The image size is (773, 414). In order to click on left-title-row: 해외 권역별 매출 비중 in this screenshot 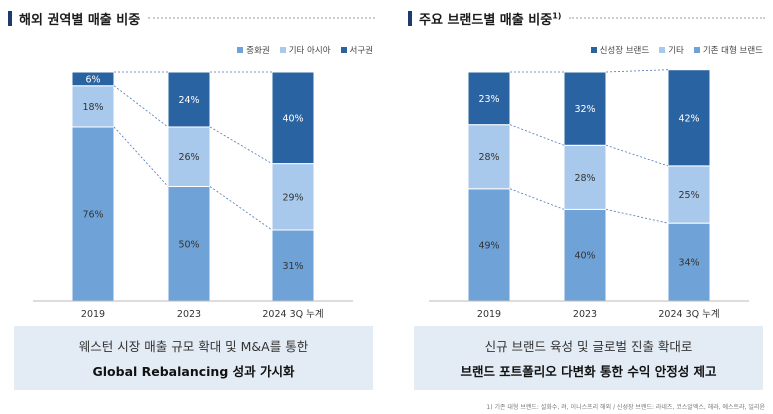, I will do `click(191, 18)`.